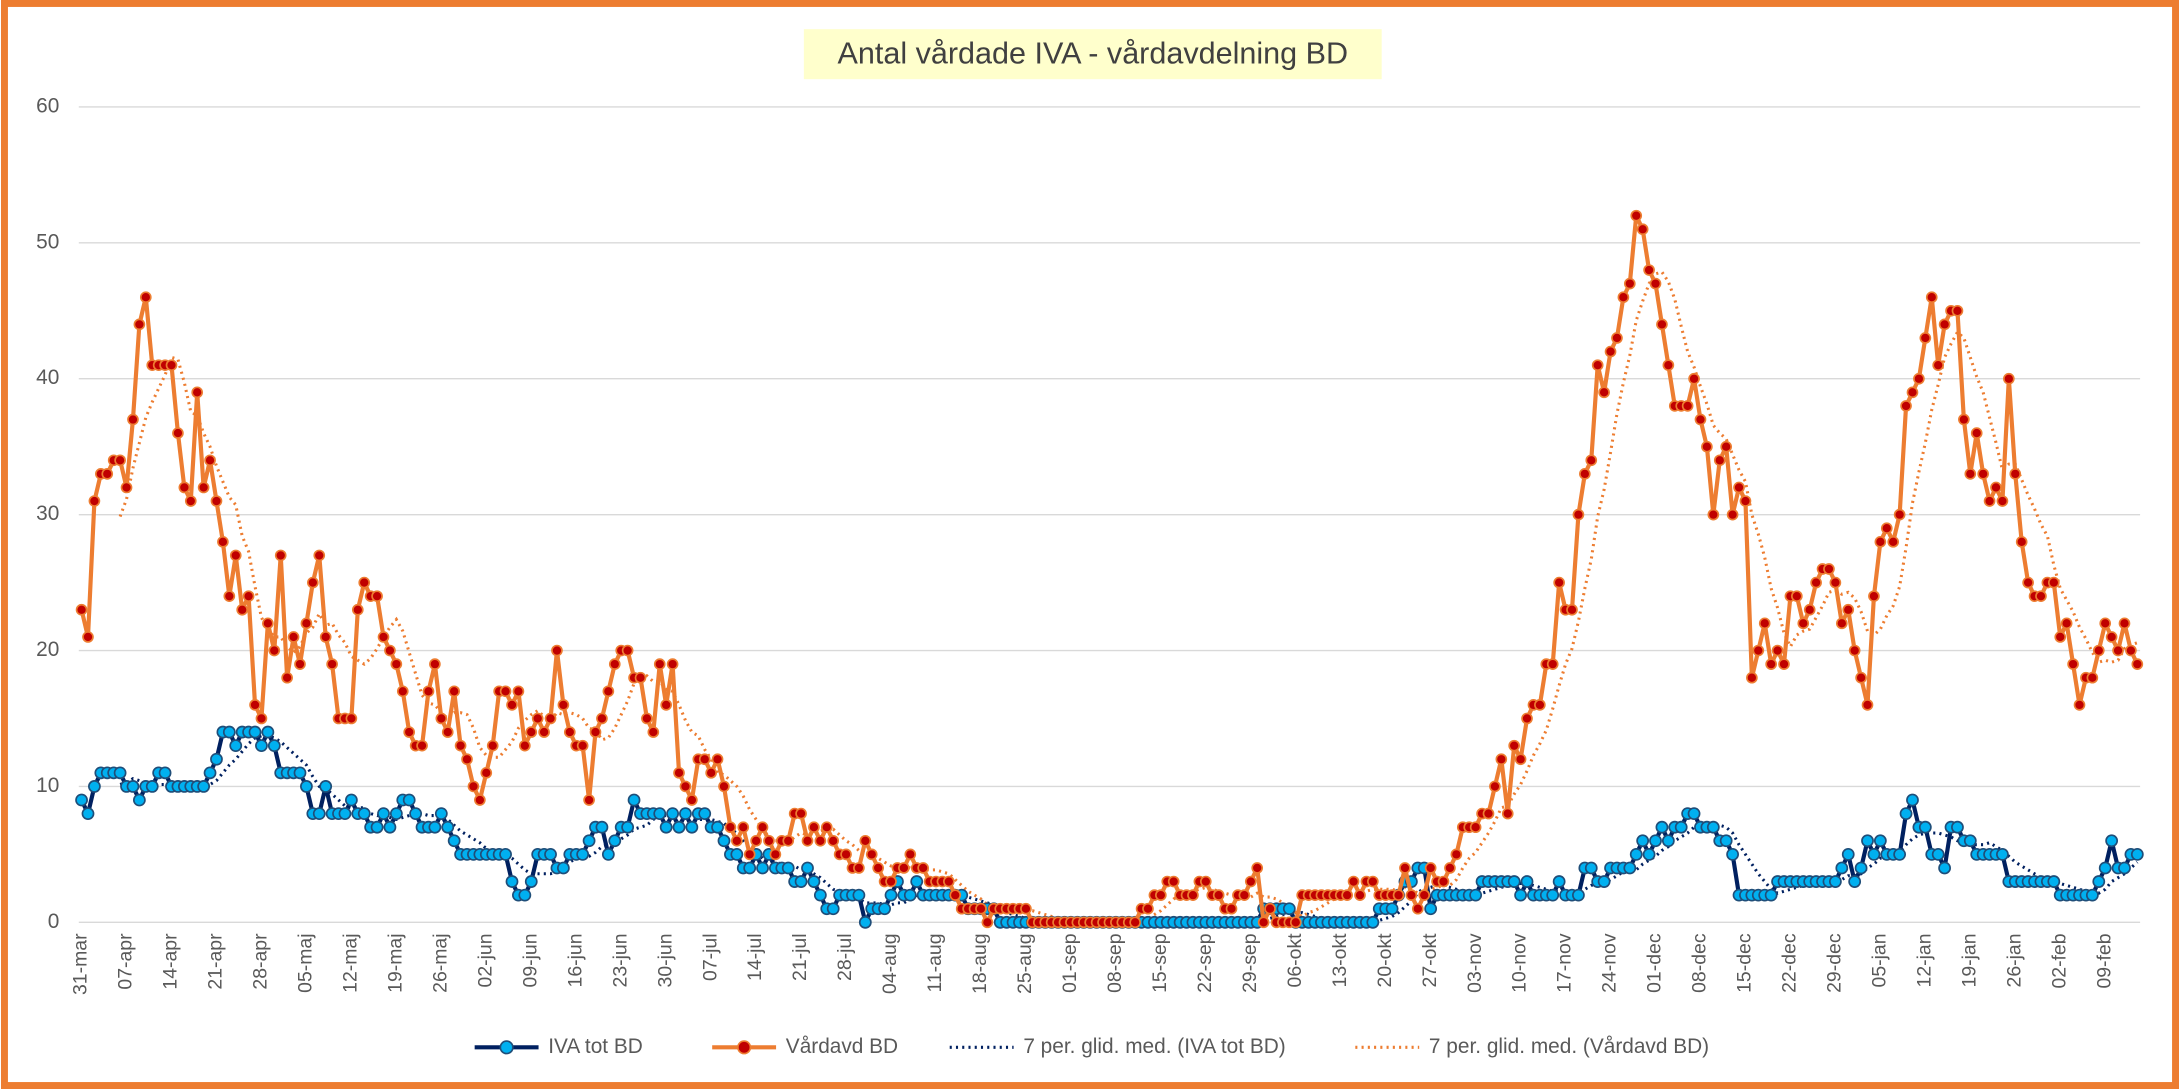 This screenshot has height=1089, width=2180. What do you see at coordinates (1160, 962) in the screenshot?
I see `x-tick-label: 15-sep` at bounding box center [1160, 962].